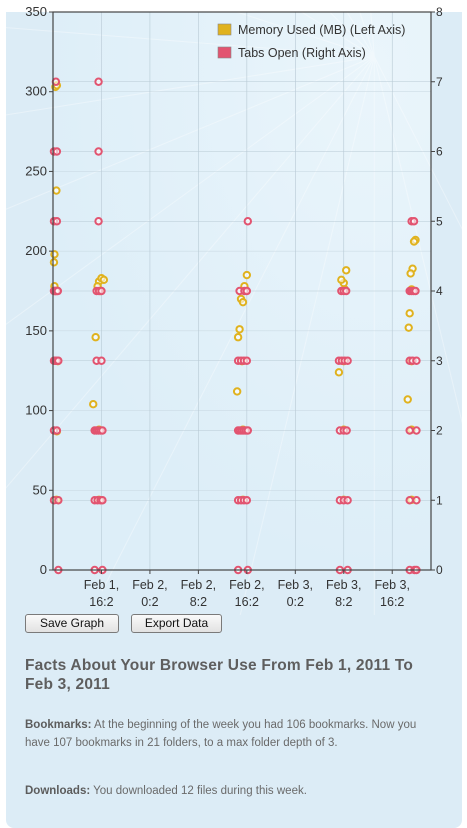  I want to click on right-axis-tick-label: 2, so click(439, 431).